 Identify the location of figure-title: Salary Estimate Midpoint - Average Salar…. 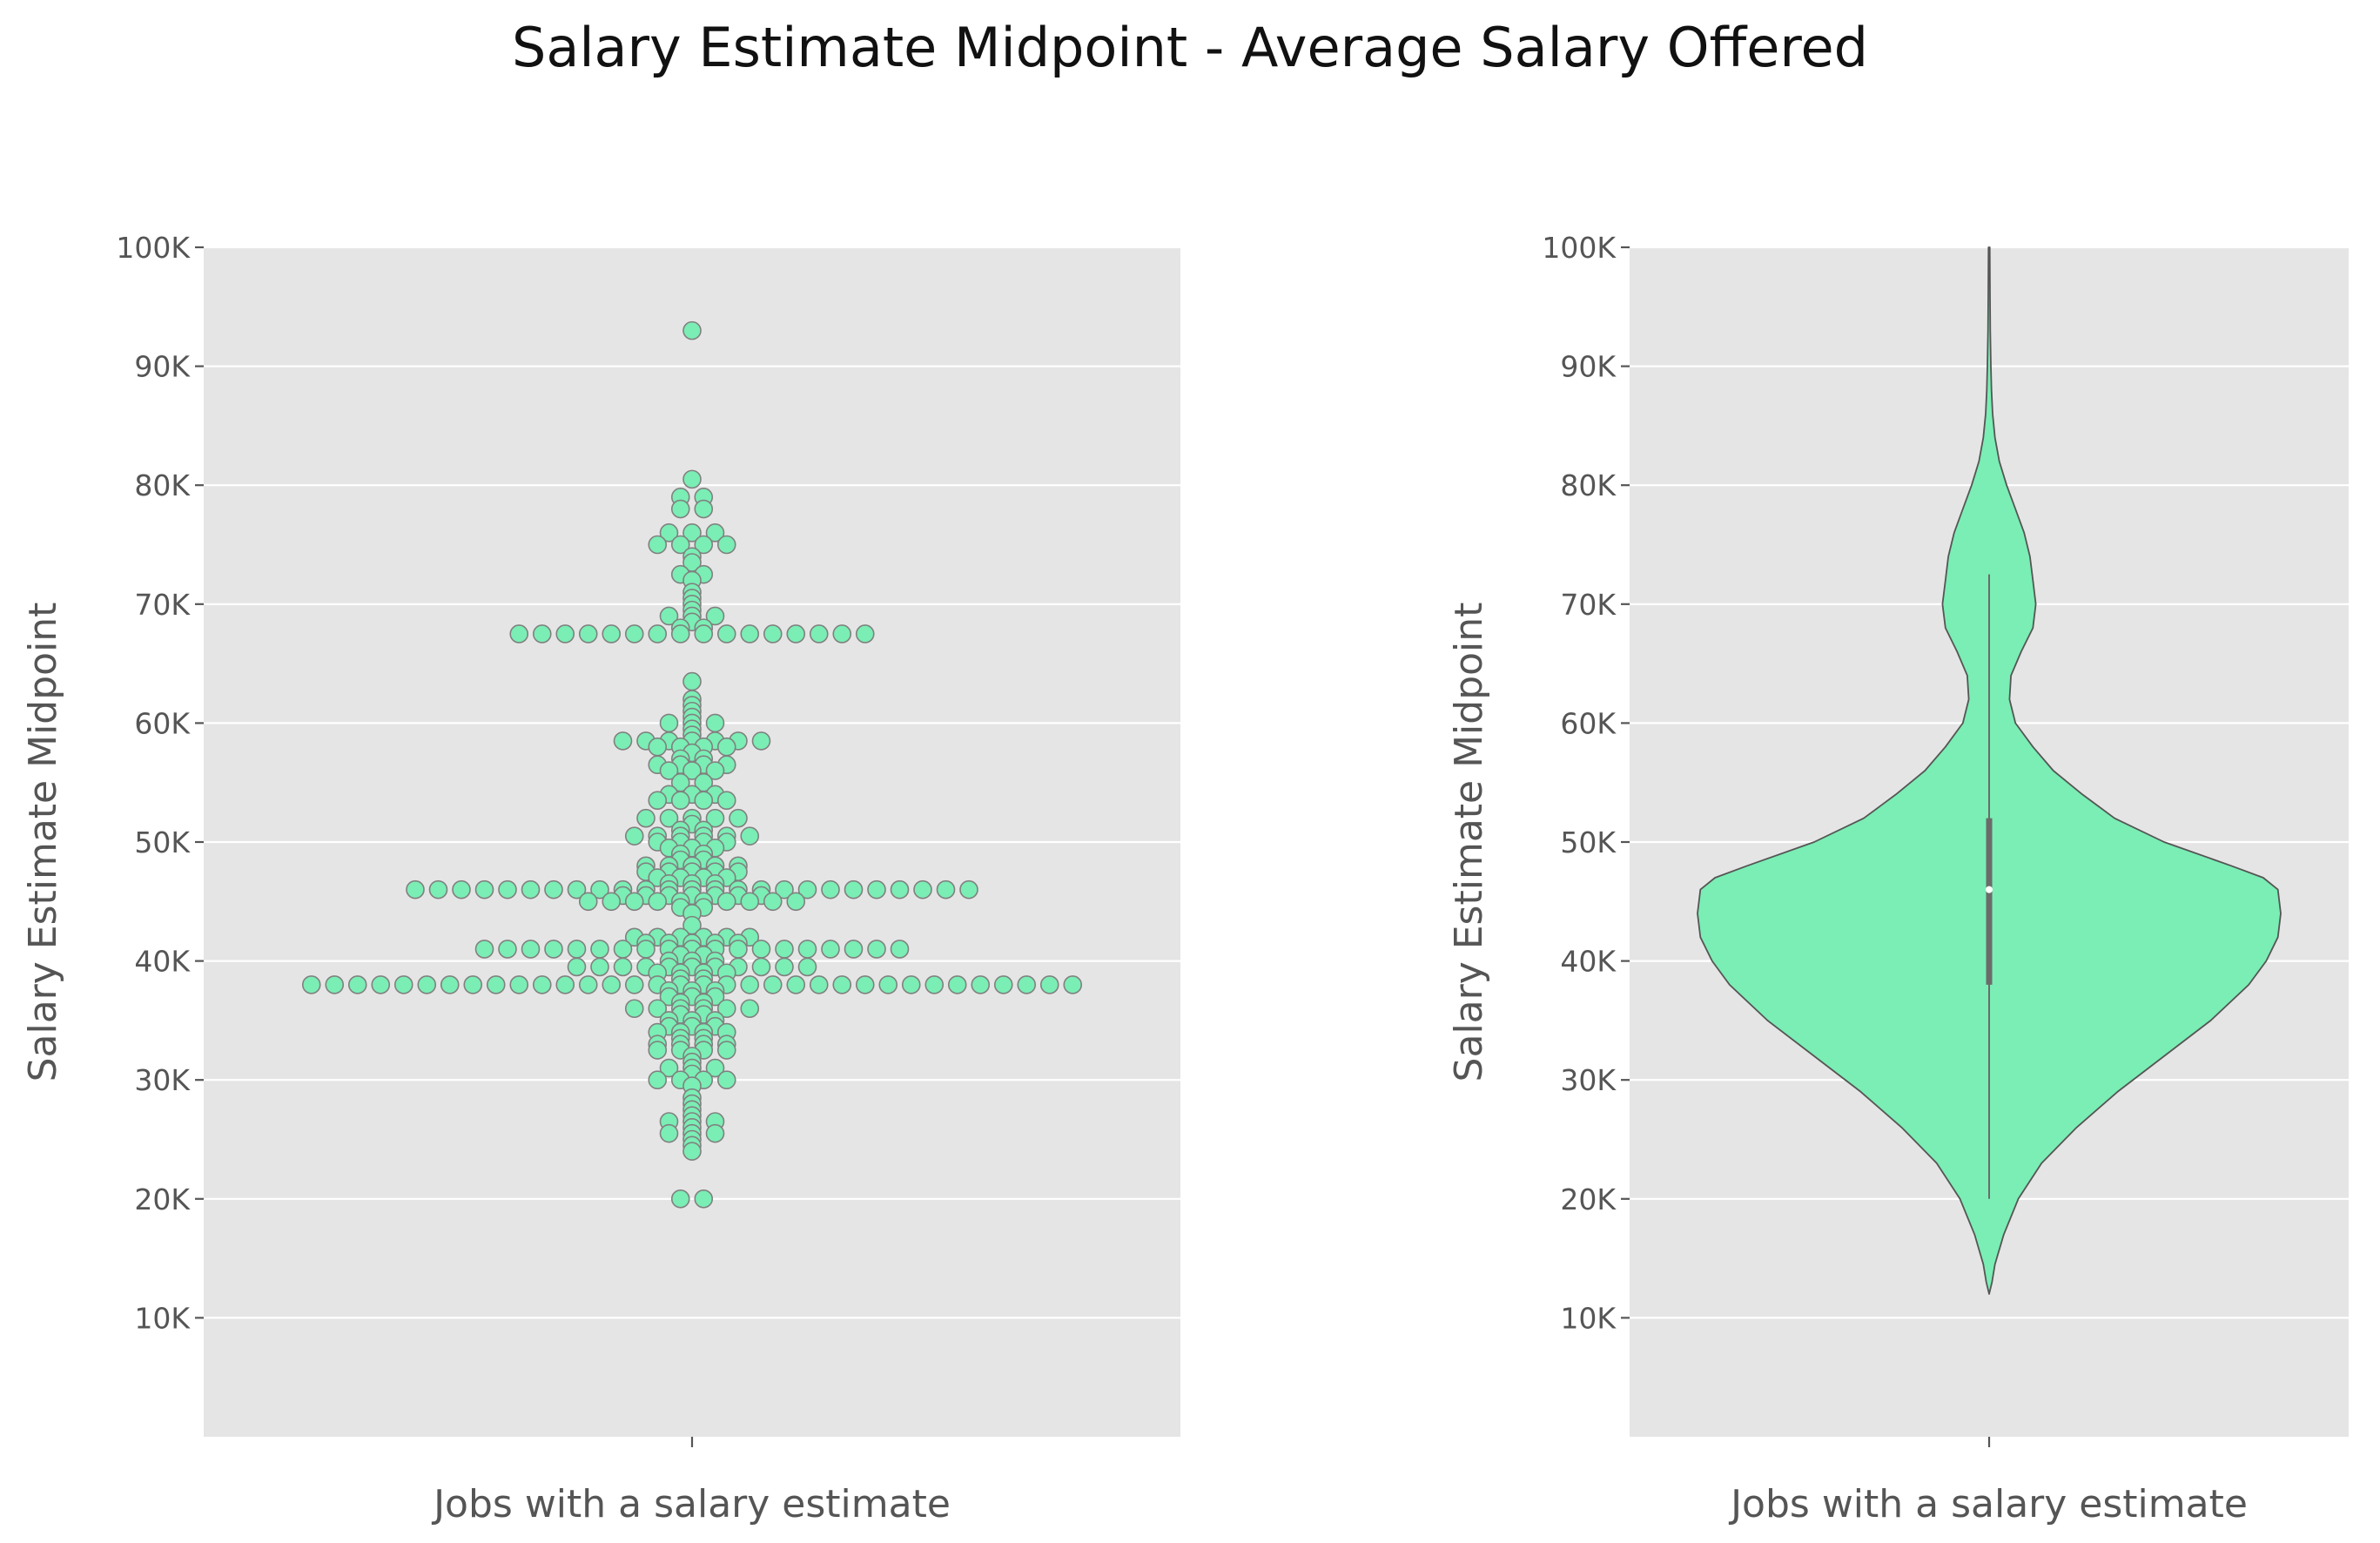
(1190, 47).